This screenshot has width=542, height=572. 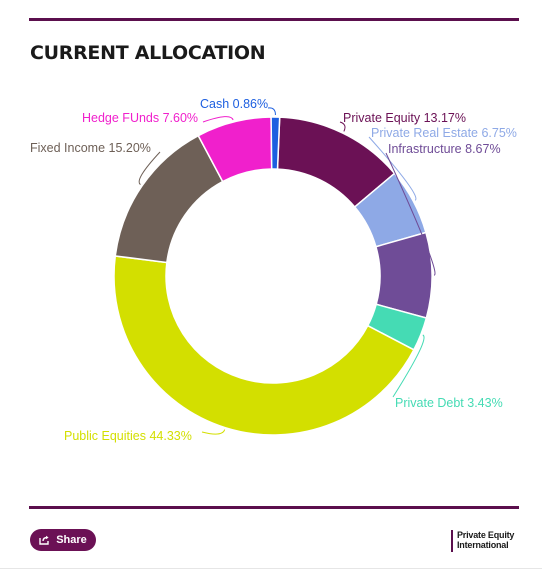 What do you see at coordinates (449, 403) in the screenshot?
I see `slice-label-3: Private Debt 3.43%` at bounding box center [449, 403].